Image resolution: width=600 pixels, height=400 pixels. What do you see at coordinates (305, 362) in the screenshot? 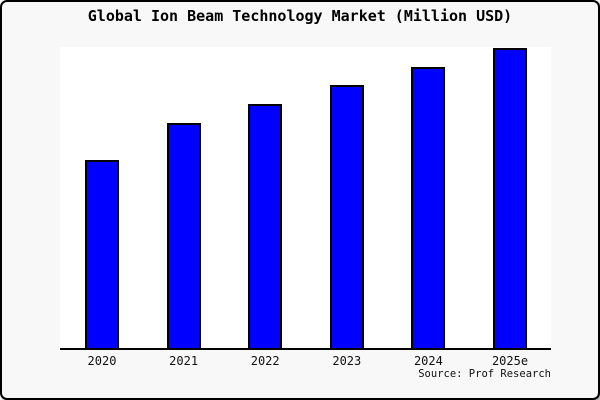
I see `x-axis-tick-labels: 2020 2021 2022 2023 2024 2025e` at bounding box center [305, 362].